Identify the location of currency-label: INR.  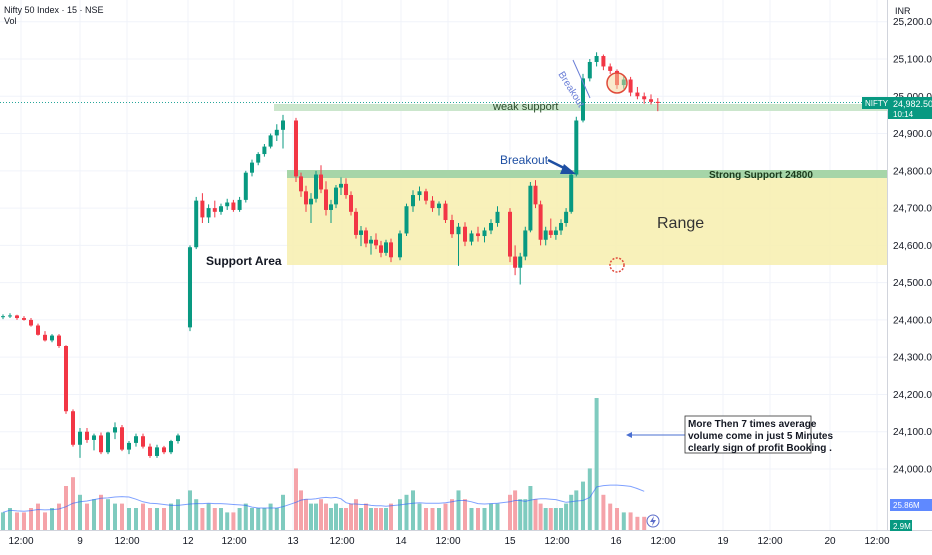
(903, 11).